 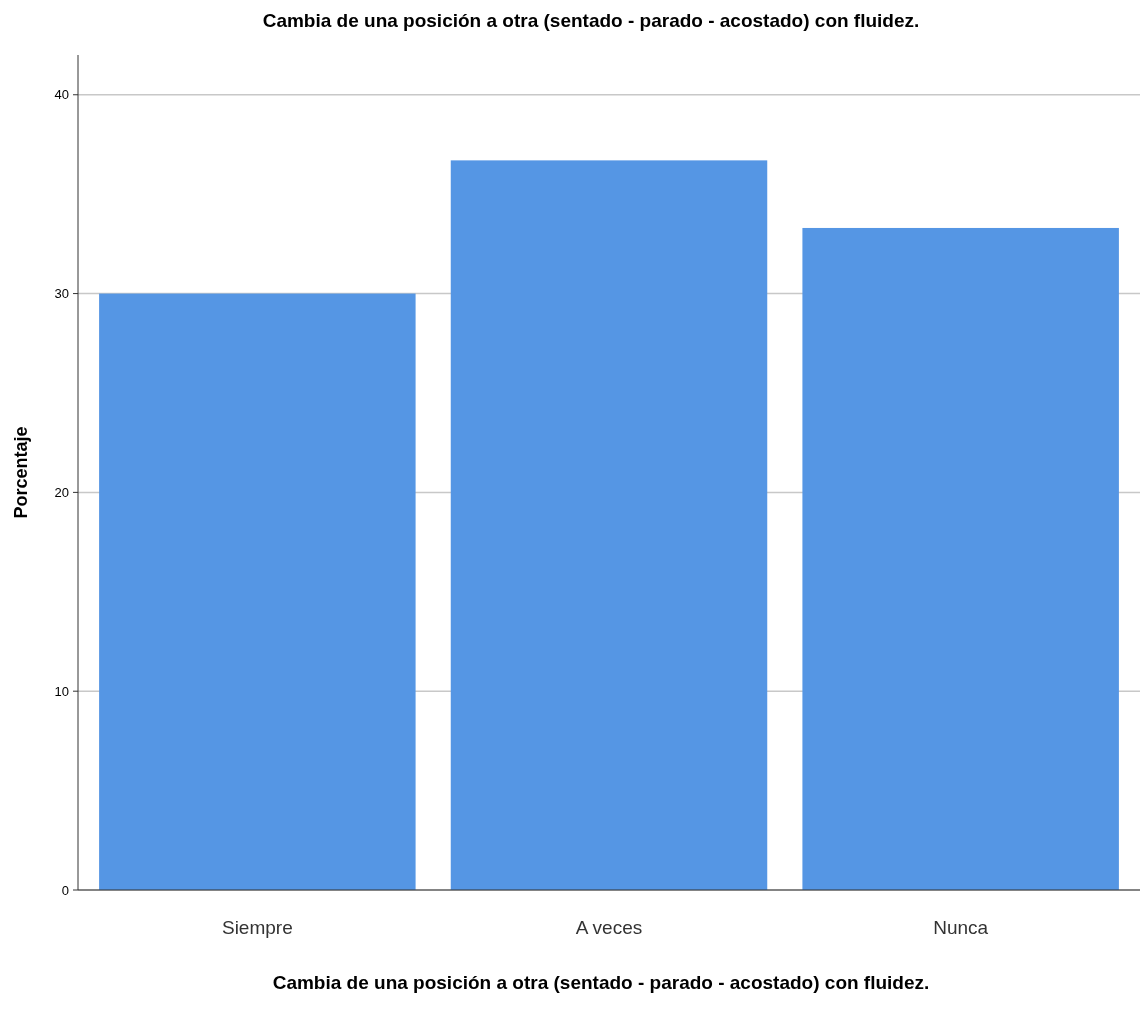 I want to click on y-tick-label: 20, so click(x=61, y=492).